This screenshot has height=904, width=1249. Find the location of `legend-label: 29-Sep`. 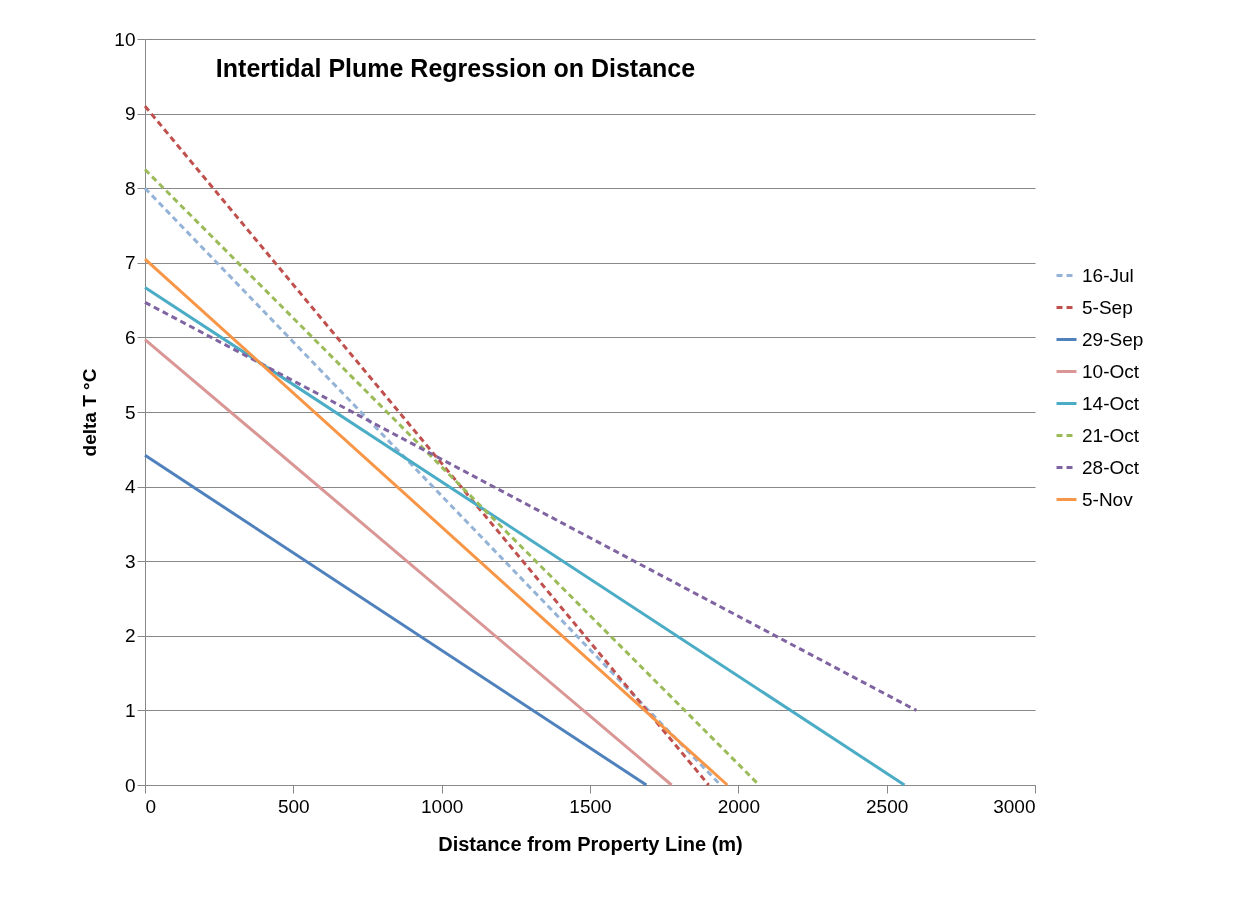

legend-label: 29-Sep is located at coordinates (1113, 339).